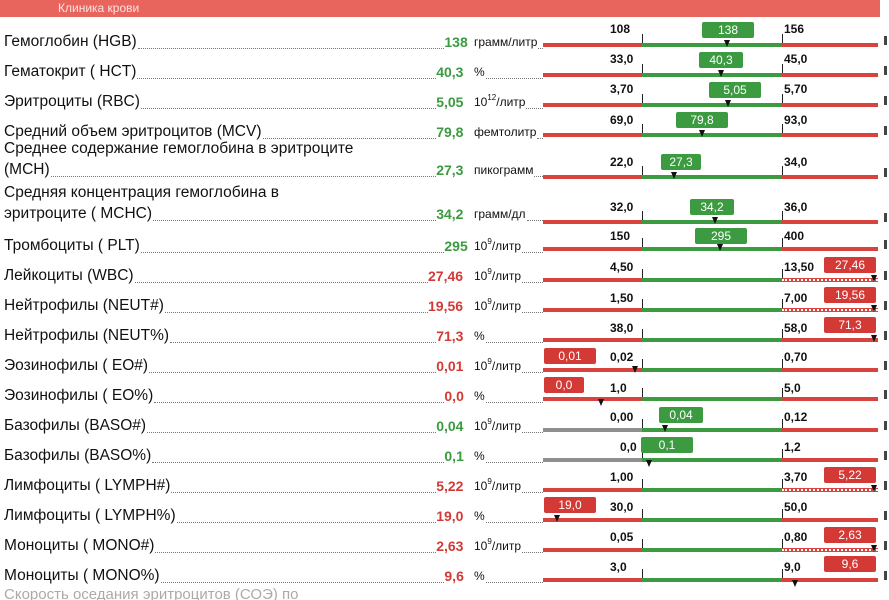 The width and height of the screenshot is (889, 600). I want to click on reference-low: 38,0, so click(622, 328).